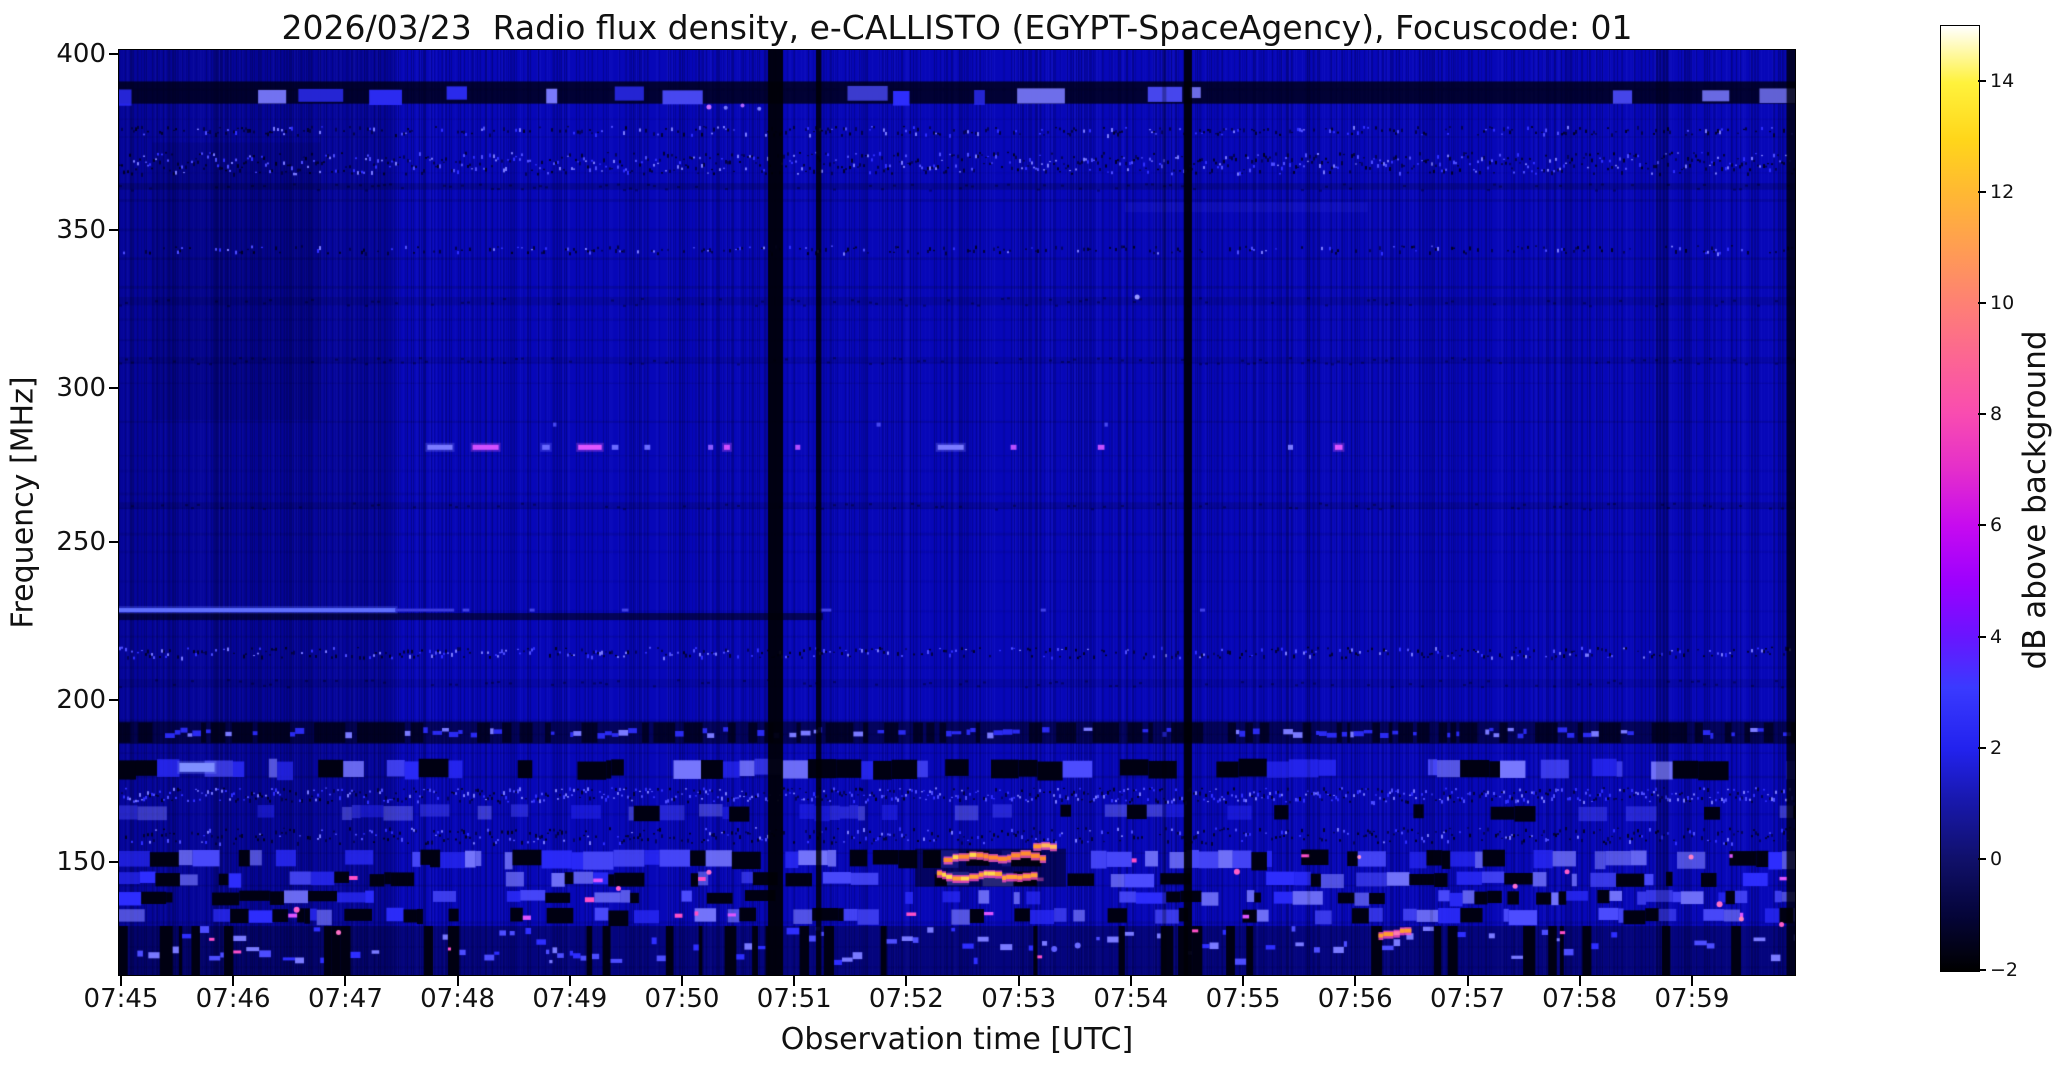  I want to click on colorbar-tick-label-−2: −2, so click(2004, 970).